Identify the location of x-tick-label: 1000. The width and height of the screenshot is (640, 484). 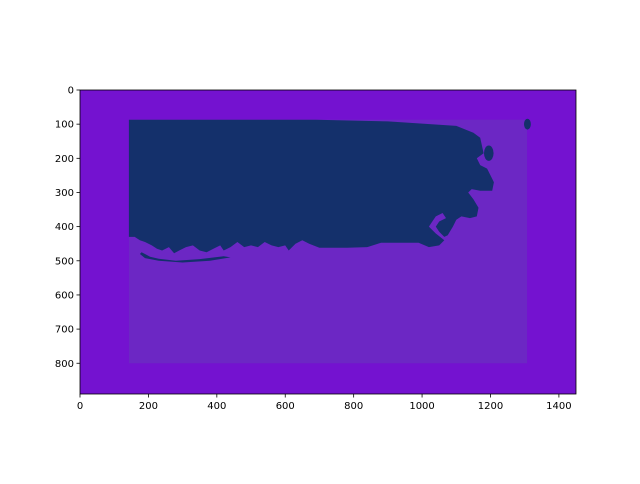
(421, 406).